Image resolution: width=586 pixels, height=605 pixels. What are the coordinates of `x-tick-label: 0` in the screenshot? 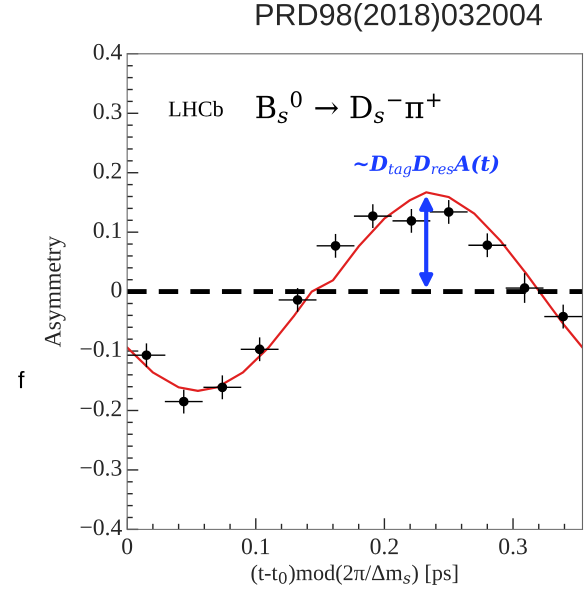 It's located at (127, 546).